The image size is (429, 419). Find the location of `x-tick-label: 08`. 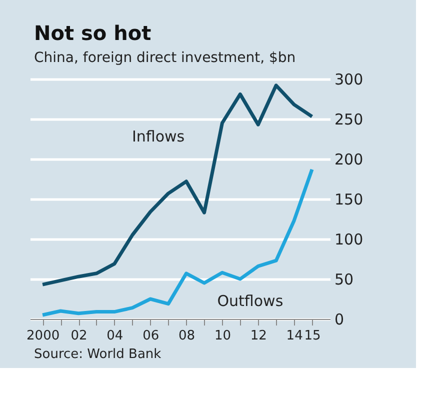

x-tick-label: 08 is located at coordinates (187, 336).